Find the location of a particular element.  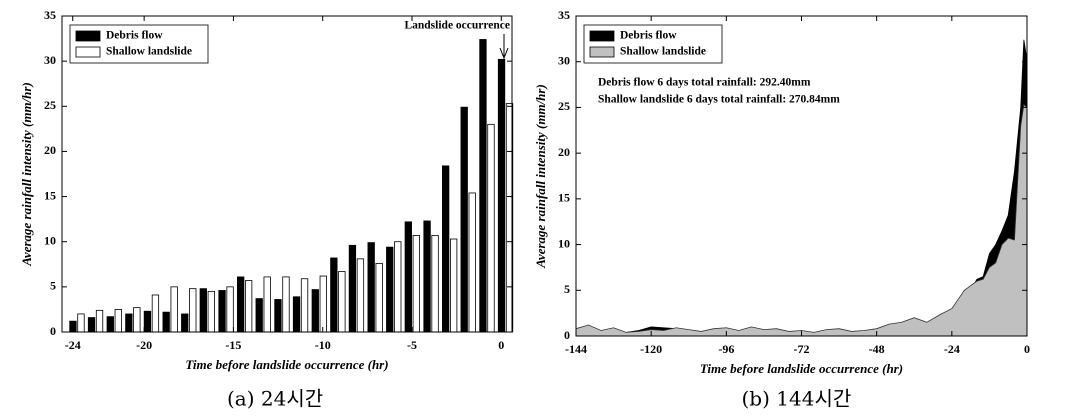

x-tick-label: -96 is located at coordinates (726, 349).